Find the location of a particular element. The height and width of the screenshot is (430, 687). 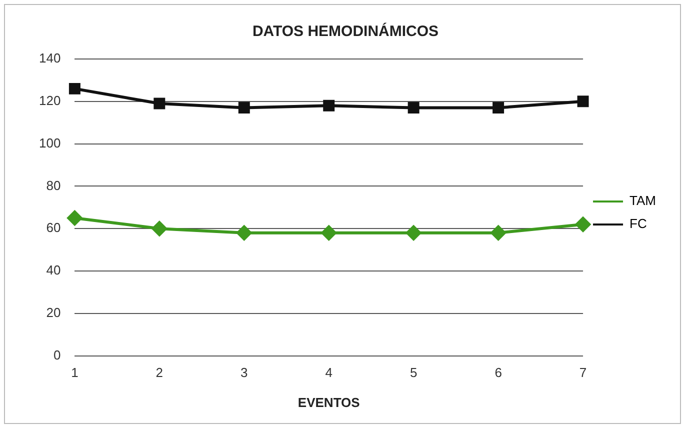

x-tick-label: 4 is located at coordinates (328, 372).